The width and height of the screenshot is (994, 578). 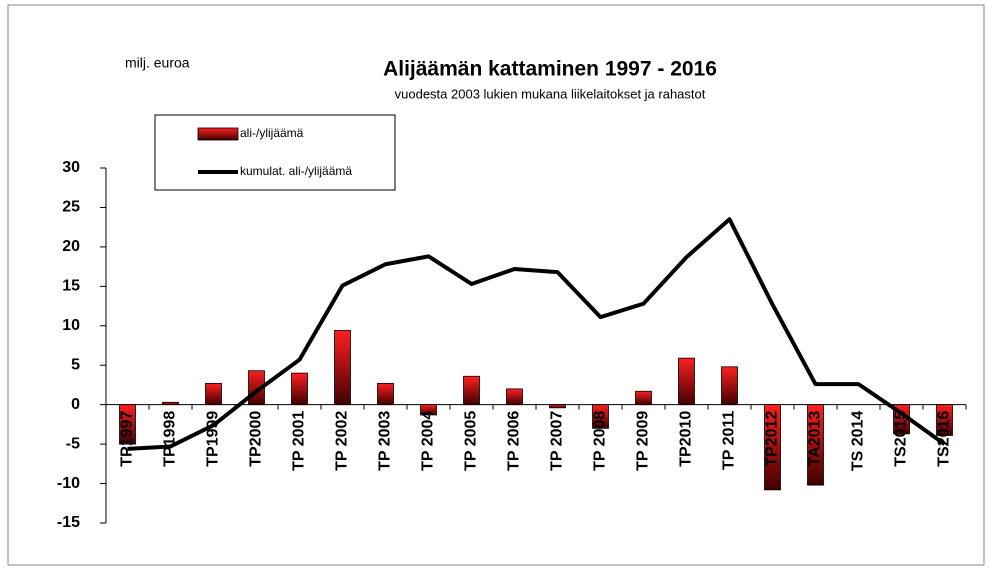 I want to click on y-tick-label: 5, so click(x=75, y=364).